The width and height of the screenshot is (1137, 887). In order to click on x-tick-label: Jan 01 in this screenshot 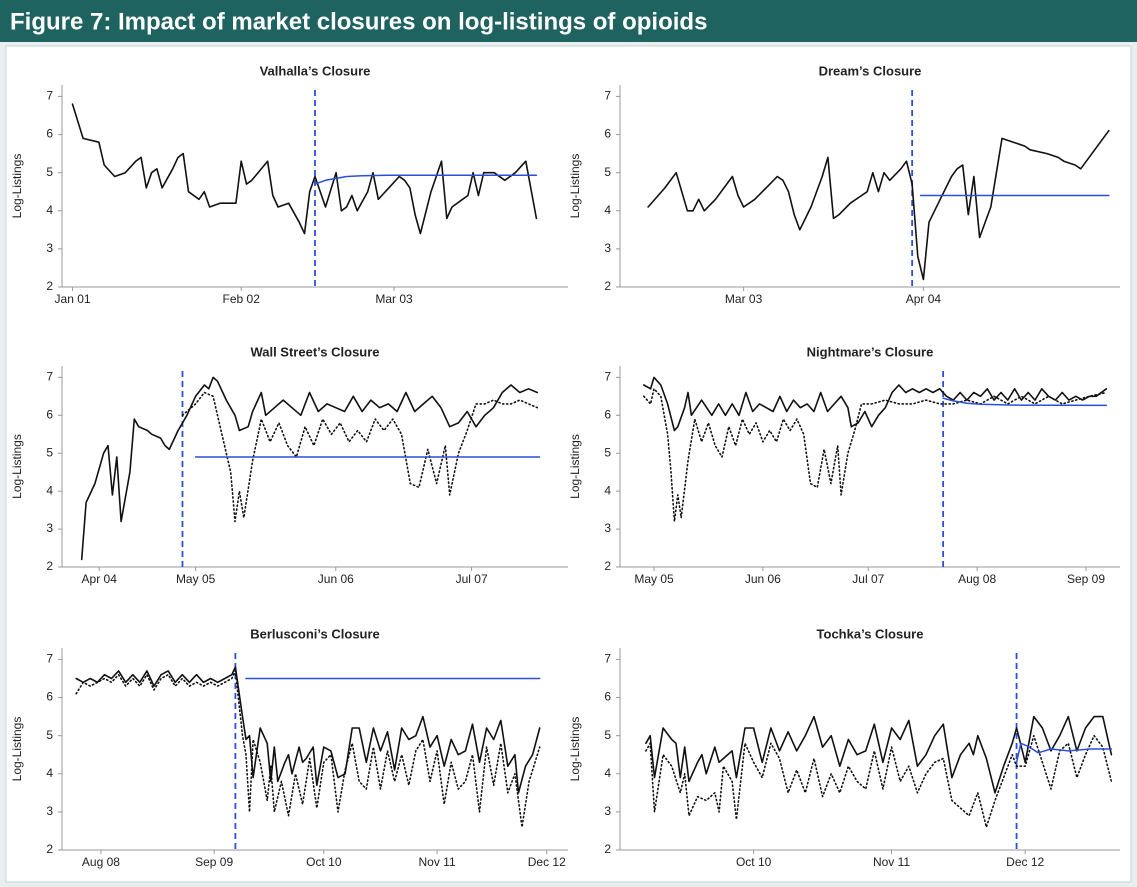, I will do `click(73, 299)`.